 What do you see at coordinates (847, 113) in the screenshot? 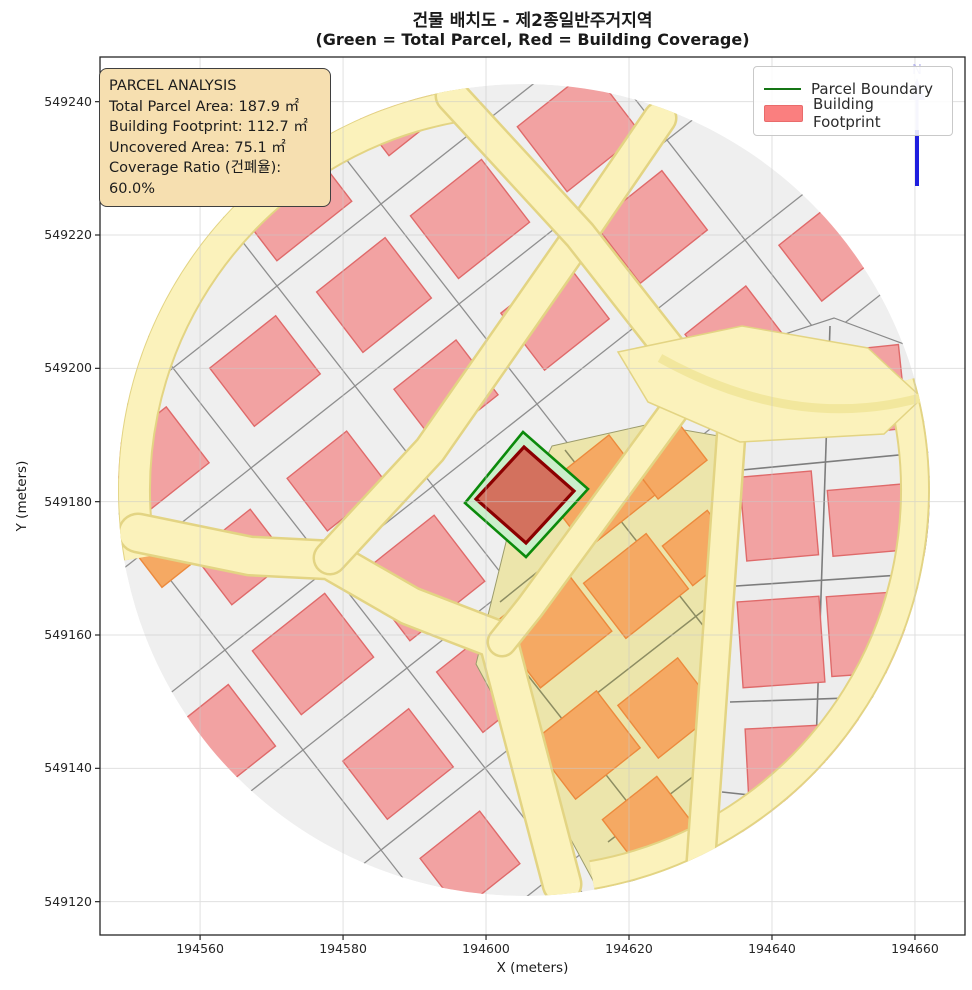
I see `legend-label: Building Footprint` at bounding box center [847, 113].